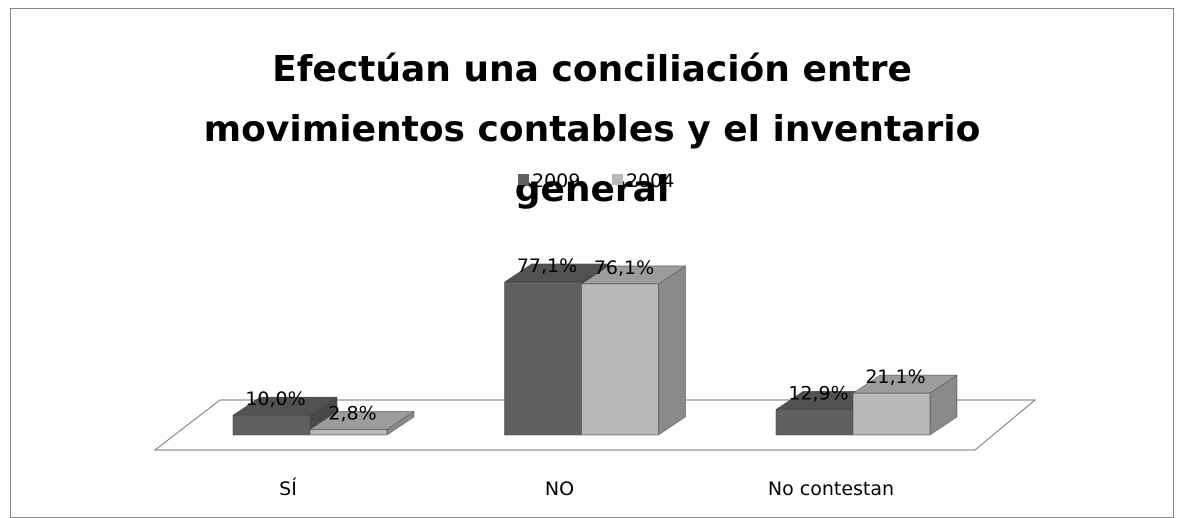 This screenshot has width=1185, height=518. What do you see at coordinates (895, 377) in the screenshot?
I see `data-label: 21,1%` at bounding box center [895, 377].